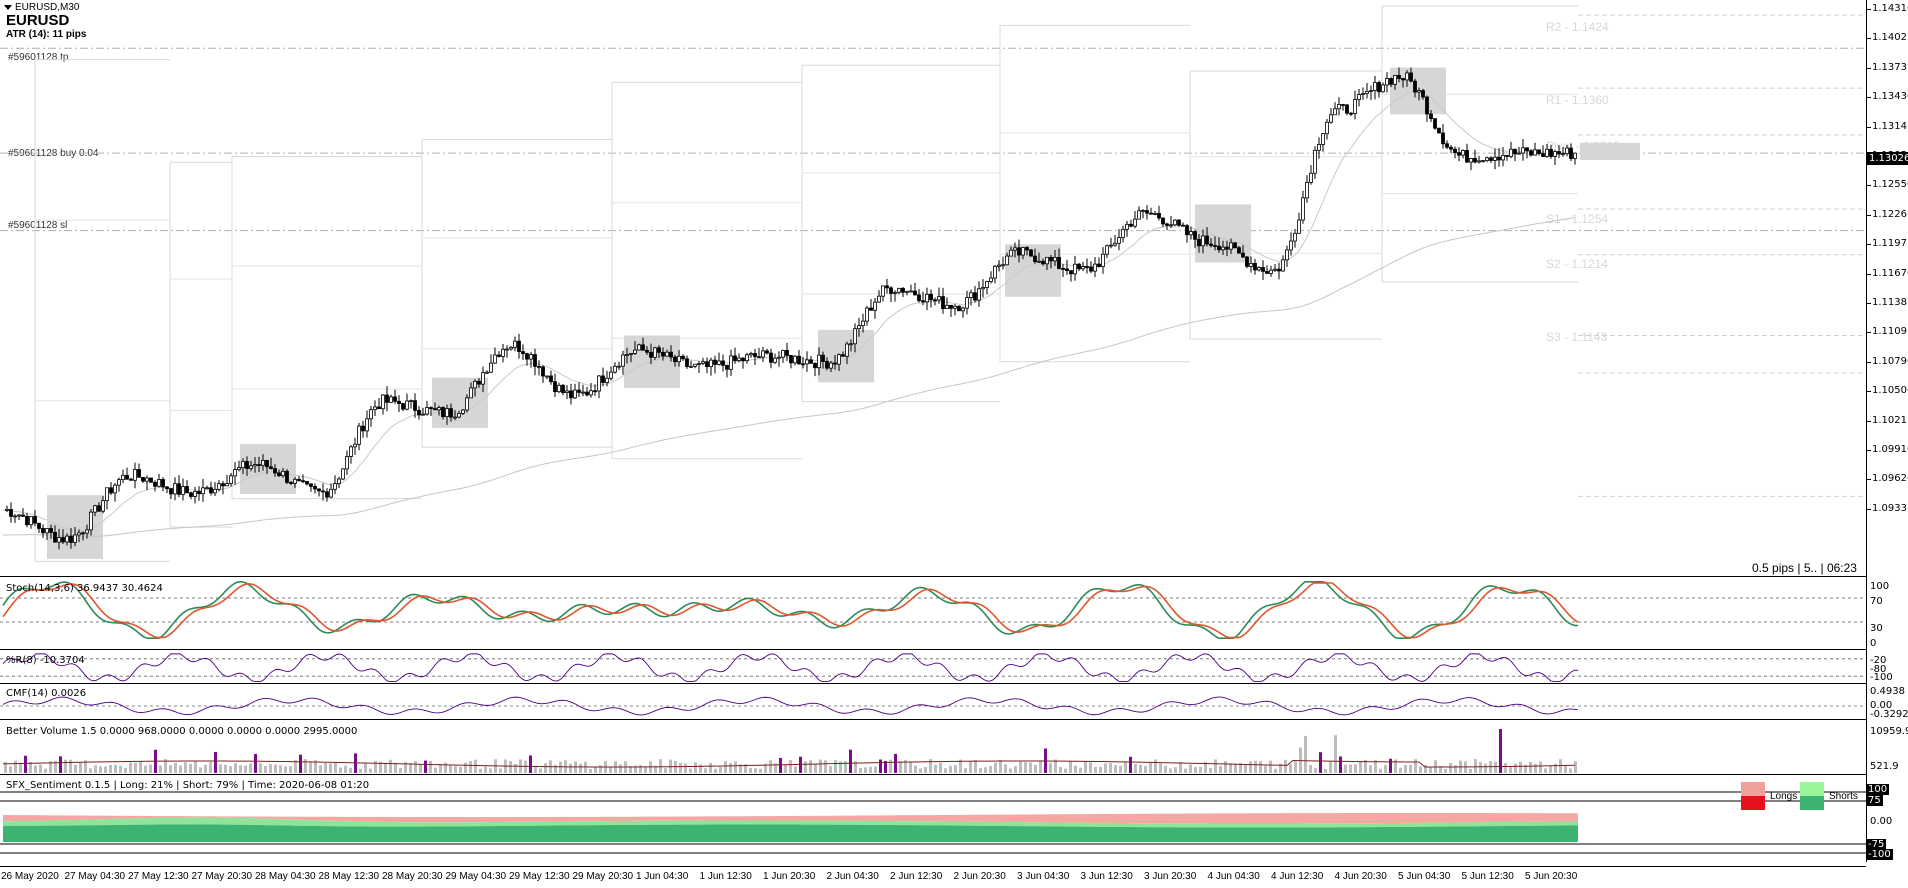  What do you see at coordinates (38, 225) in the screenshot?
I see `order-sl-label: #59601128 sl` at bounding box center [38, 225].